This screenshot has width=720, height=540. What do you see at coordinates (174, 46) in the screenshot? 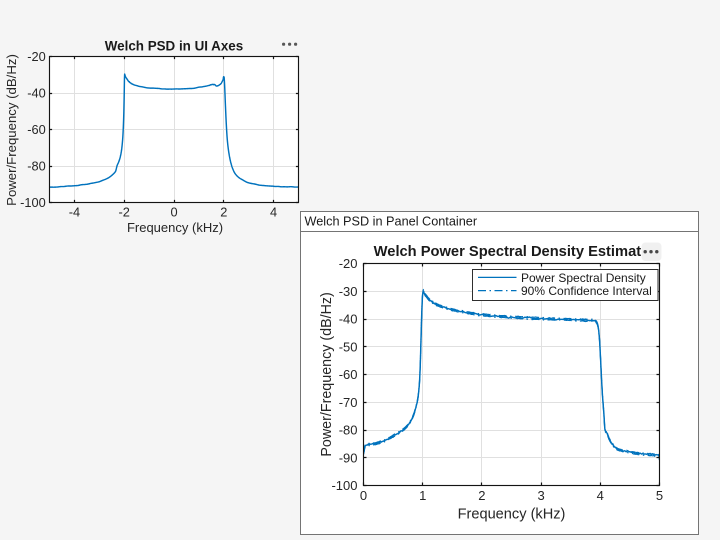
I see `svg-text: Welch PSD in UI Axes` at bounding box center [174, 46].